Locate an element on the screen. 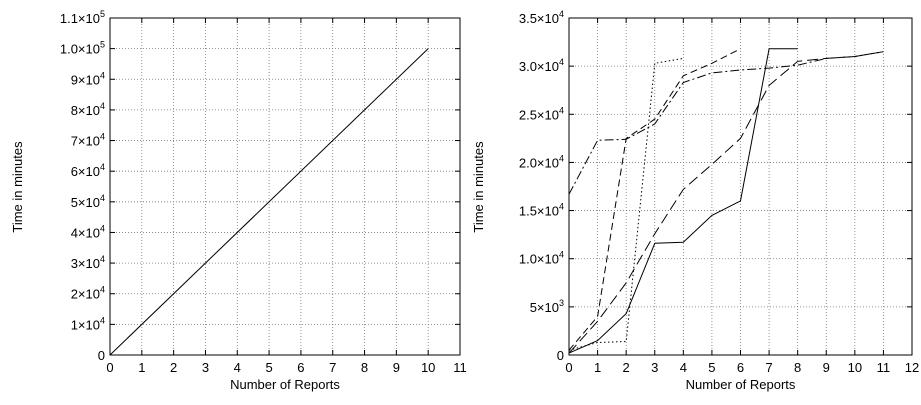 Image resolution: width=921 pixels, height=405 pixels. y-tick-mantissa: 6×10 is located at coordinates (85, 171).